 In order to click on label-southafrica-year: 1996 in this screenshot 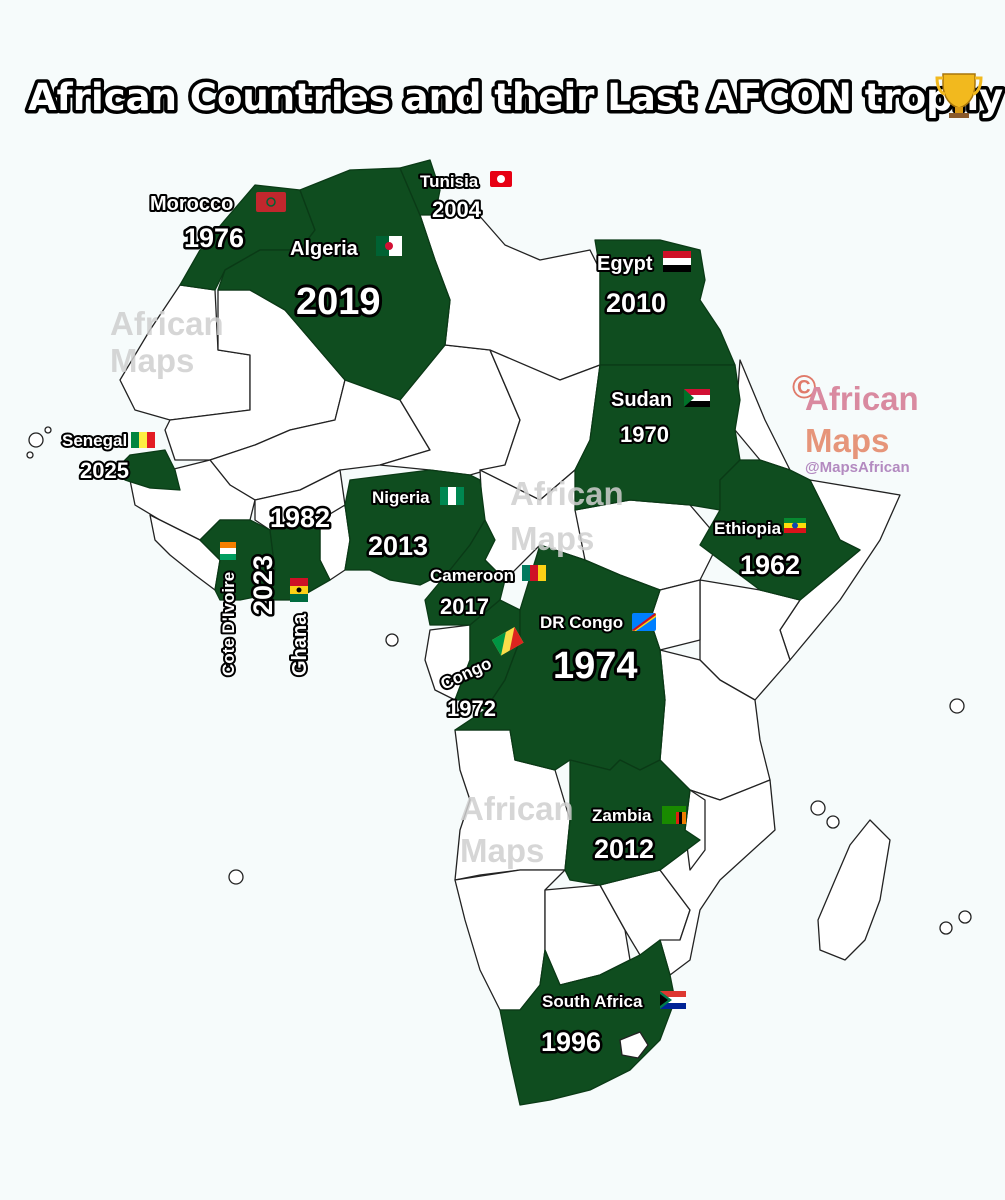, I will do `click(571, 1042)`.